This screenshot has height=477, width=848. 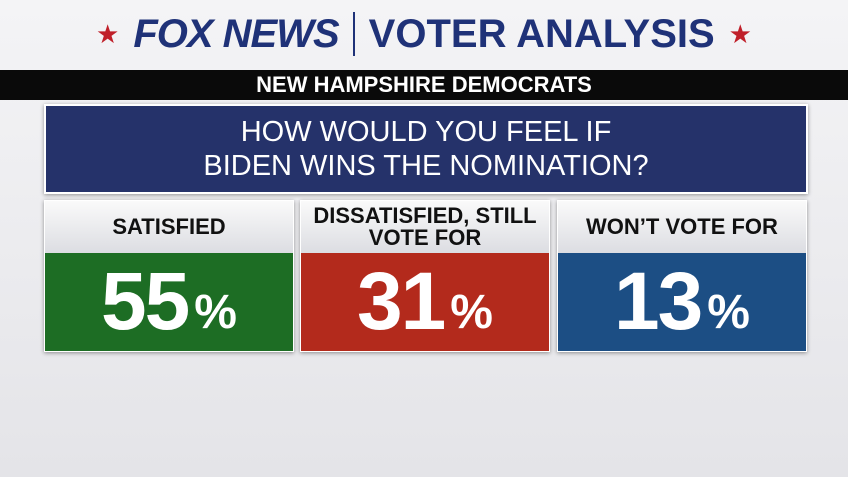 I want to click on title: VOTER ANALYSIS, so click(x=541, y=33).